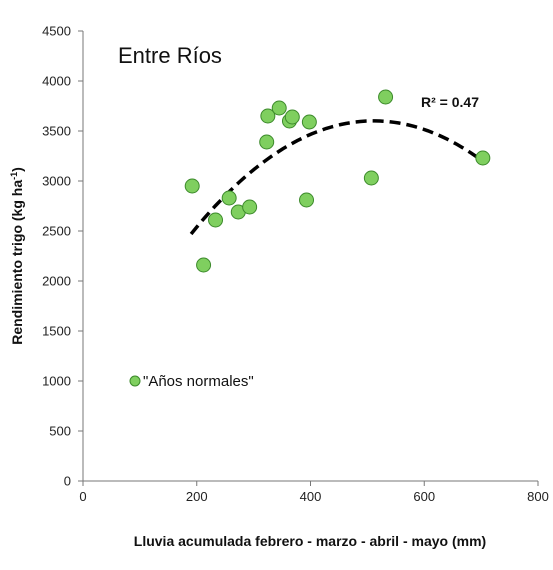 The height and width of the screenshot is (570, 553). Describe the element at coordinates (82, 496) in the screenshot. I see `x-tick-label: 0` at that location.